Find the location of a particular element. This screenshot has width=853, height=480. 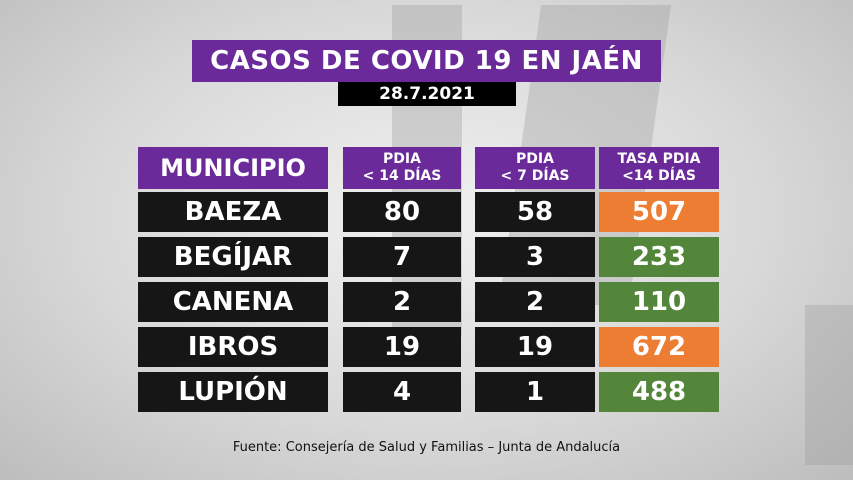

header-line: <14 DÍAS is located at coordinates (659, 176).